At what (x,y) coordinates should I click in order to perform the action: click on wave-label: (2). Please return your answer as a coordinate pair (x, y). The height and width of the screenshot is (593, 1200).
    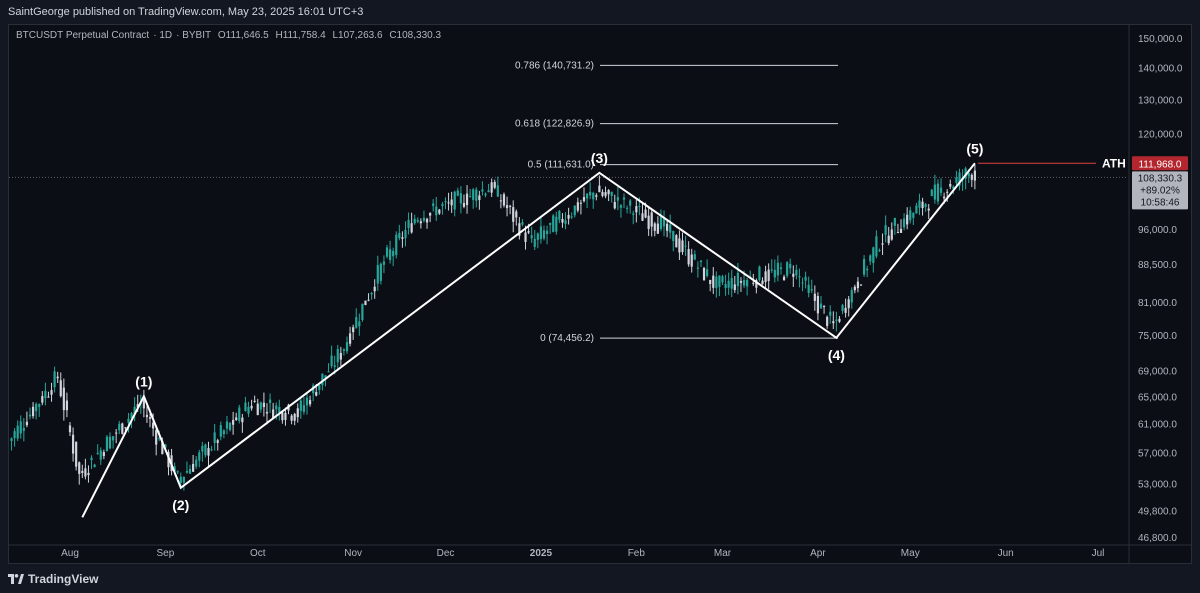
    Looking at the image, I should click on (180, 505).